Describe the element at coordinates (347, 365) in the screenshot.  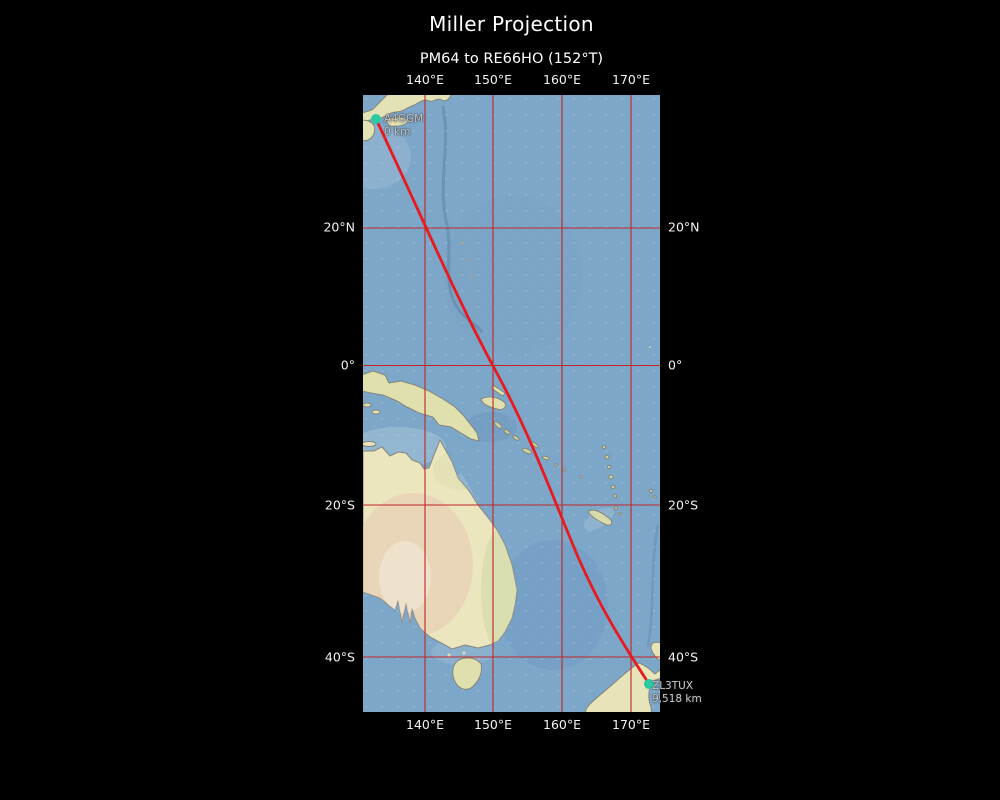
I see `axis-tick-left-0: 0°` at that location.